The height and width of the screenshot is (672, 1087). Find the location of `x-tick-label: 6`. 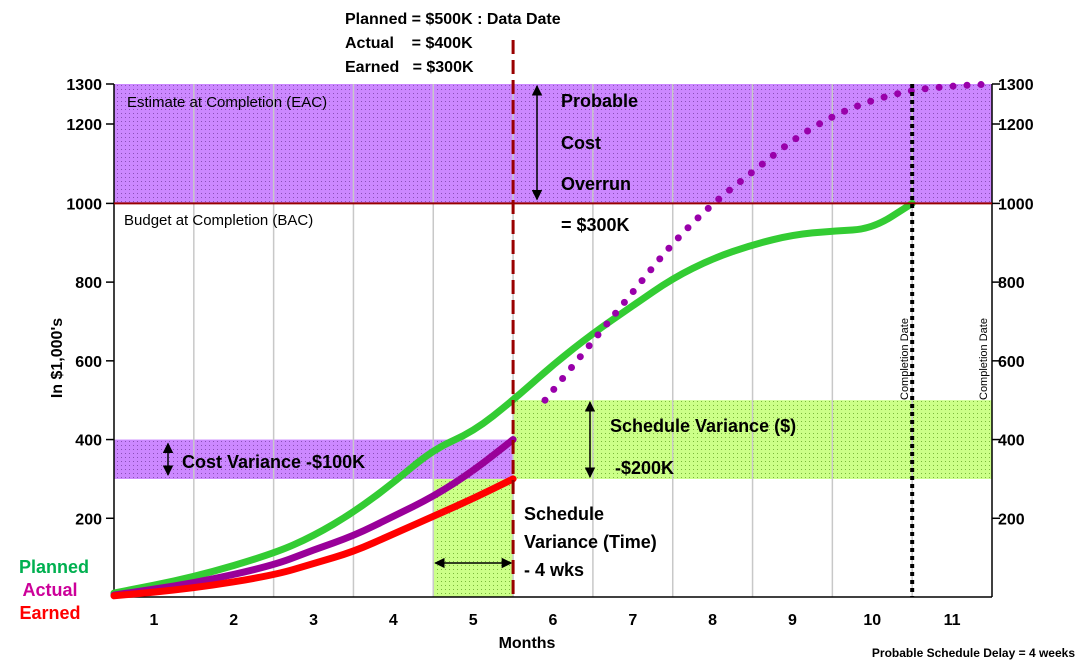

x-tick-label: 6 is located at coordinates (553, 620).